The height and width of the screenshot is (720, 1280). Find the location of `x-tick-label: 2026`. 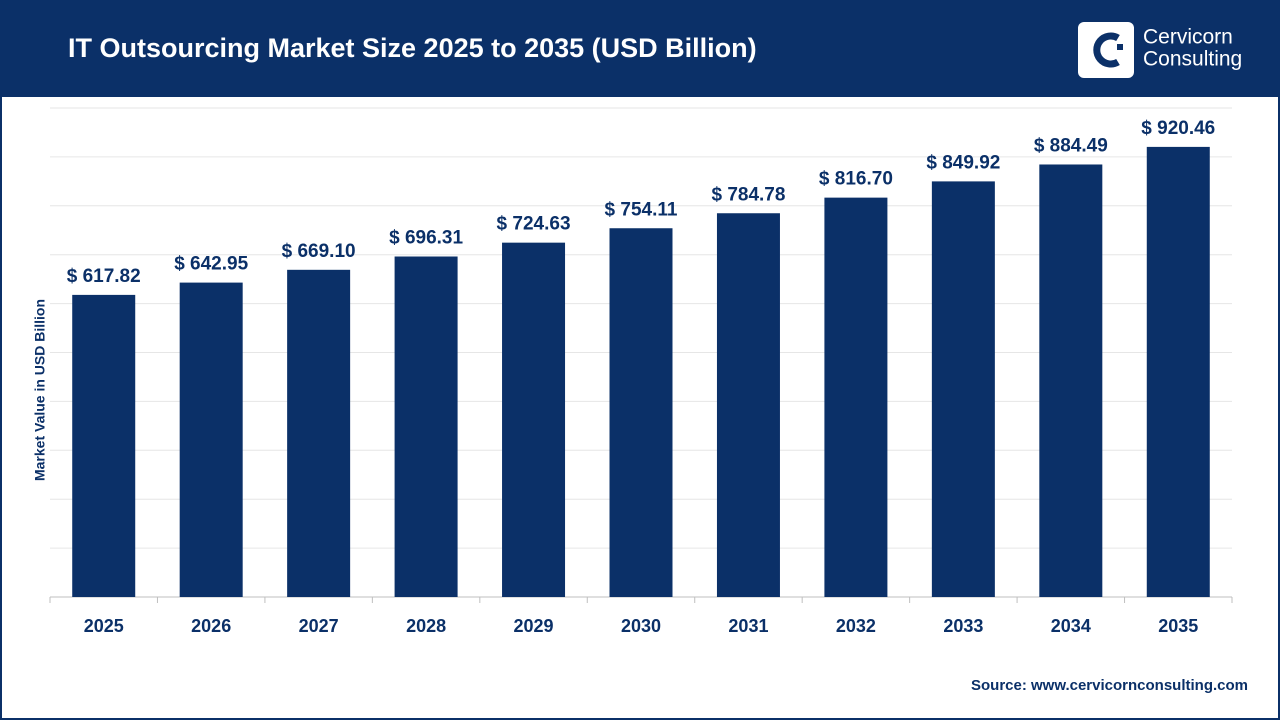

x-tick-label: 2026 is located at coordinates (211, 626).